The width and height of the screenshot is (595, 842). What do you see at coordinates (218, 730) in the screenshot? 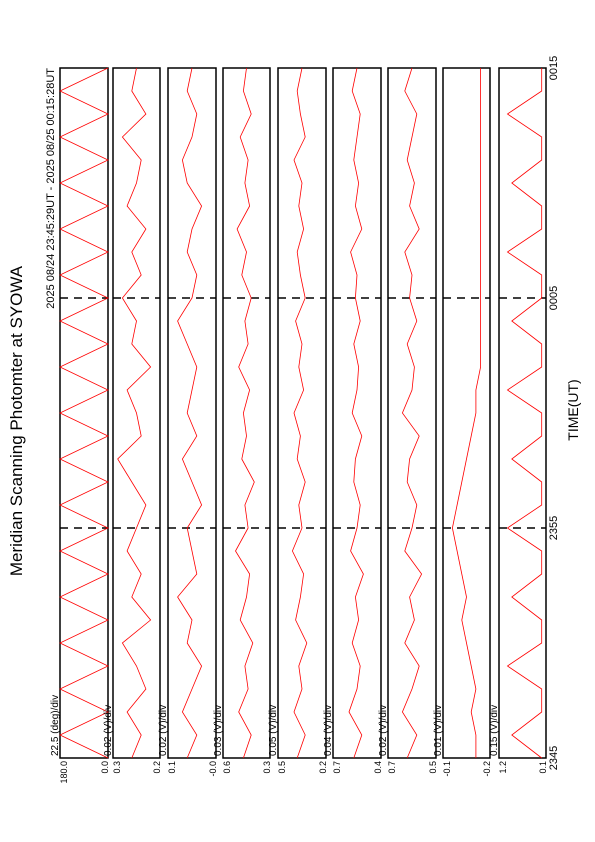
I see `scale-label: 0.03 (V)/div` at bounding box center [218, 730].